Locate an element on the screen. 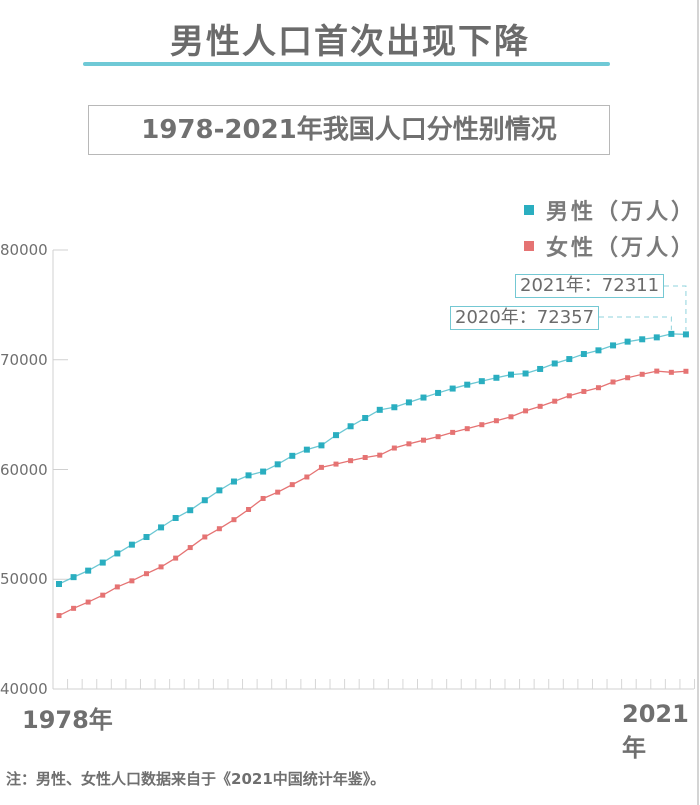 The width and height of the screenshot is (700, 805). legend: 男性（万人） 女性（万人） is located at coordinates (609, 228).